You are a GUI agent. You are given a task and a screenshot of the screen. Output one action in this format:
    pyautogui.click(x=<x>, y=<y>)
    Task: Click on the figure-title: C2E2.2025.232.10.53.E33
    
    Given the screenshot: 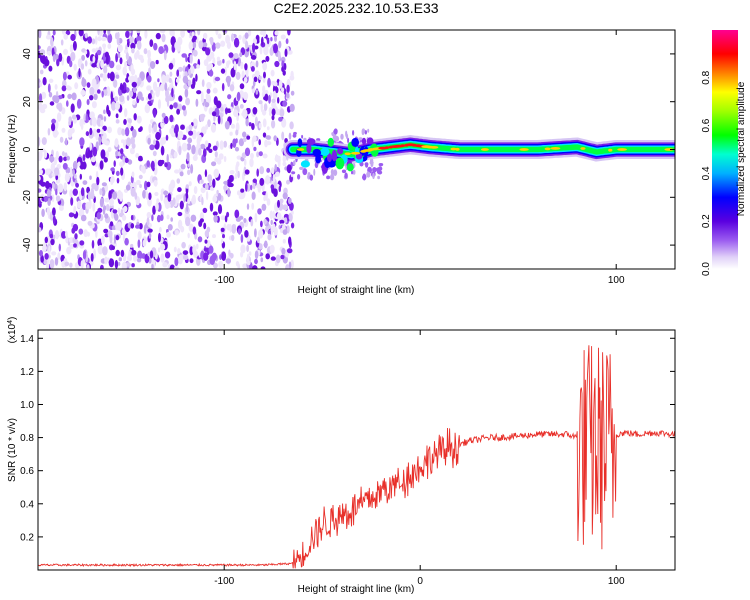 What is the action you would take?
    pyautogui.click(x=355, y=8)
    